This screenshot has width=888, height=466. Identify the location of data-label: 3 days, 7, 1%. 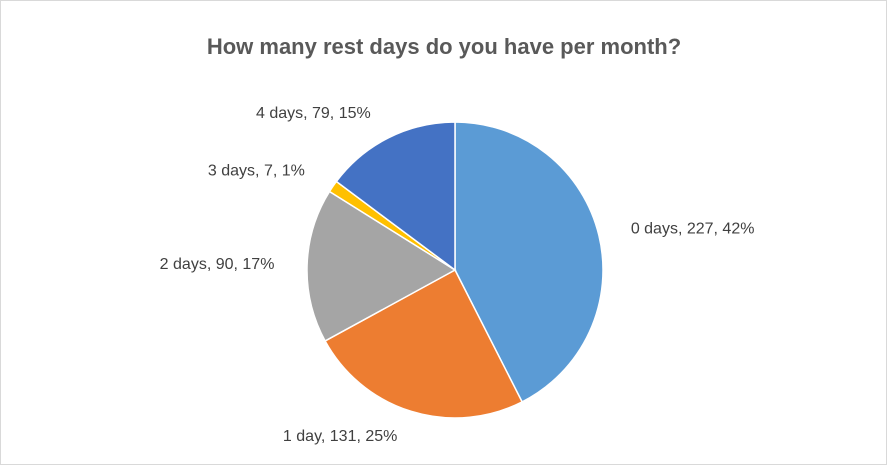
(256, 171).